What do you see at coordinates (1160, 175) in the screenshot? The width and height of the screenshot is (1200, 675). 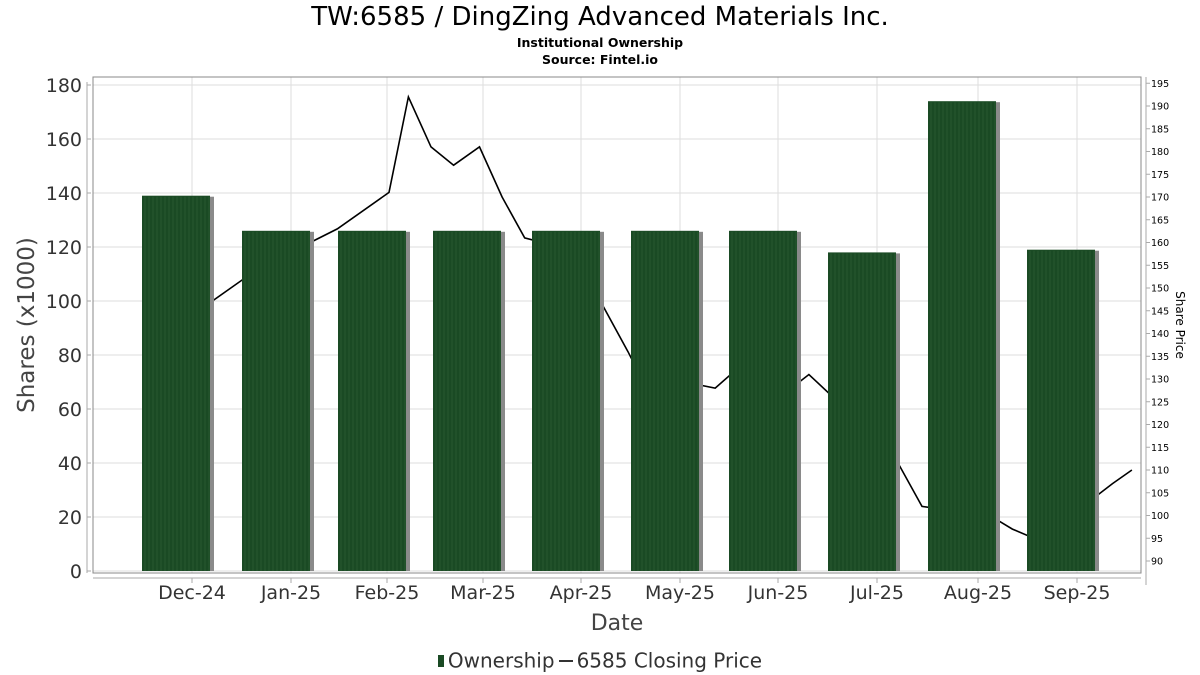 I see `y2-tick-label: 175` at bounding box center [1160, 175].